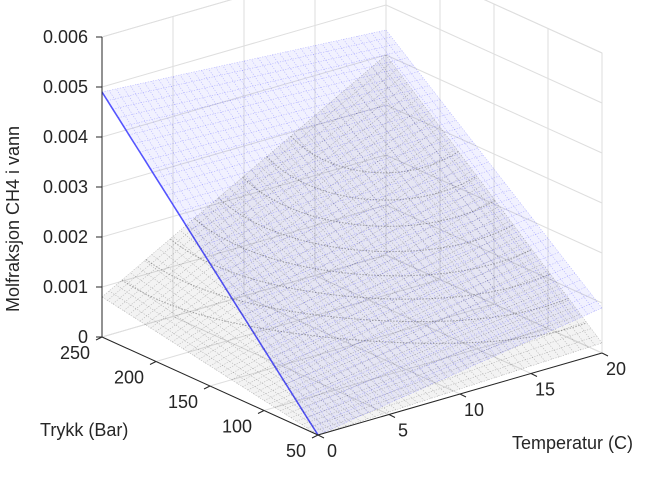  I want to click on y-tick-label: 250, so click(75, 353).